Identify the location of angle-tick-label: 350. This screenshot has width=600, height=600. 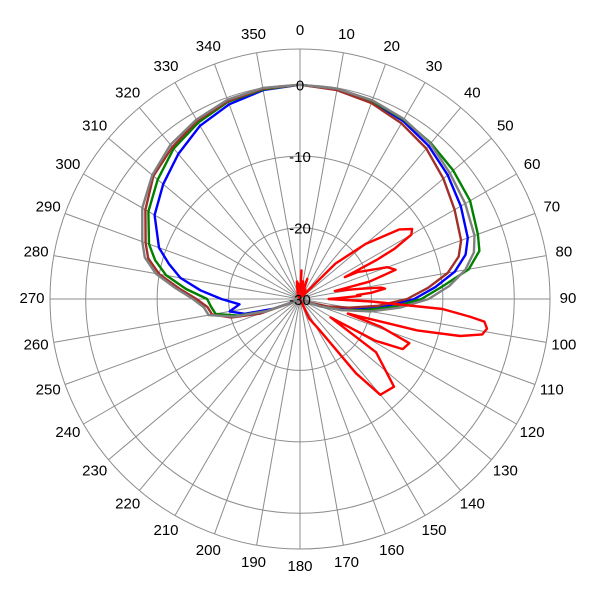
(253, 34).